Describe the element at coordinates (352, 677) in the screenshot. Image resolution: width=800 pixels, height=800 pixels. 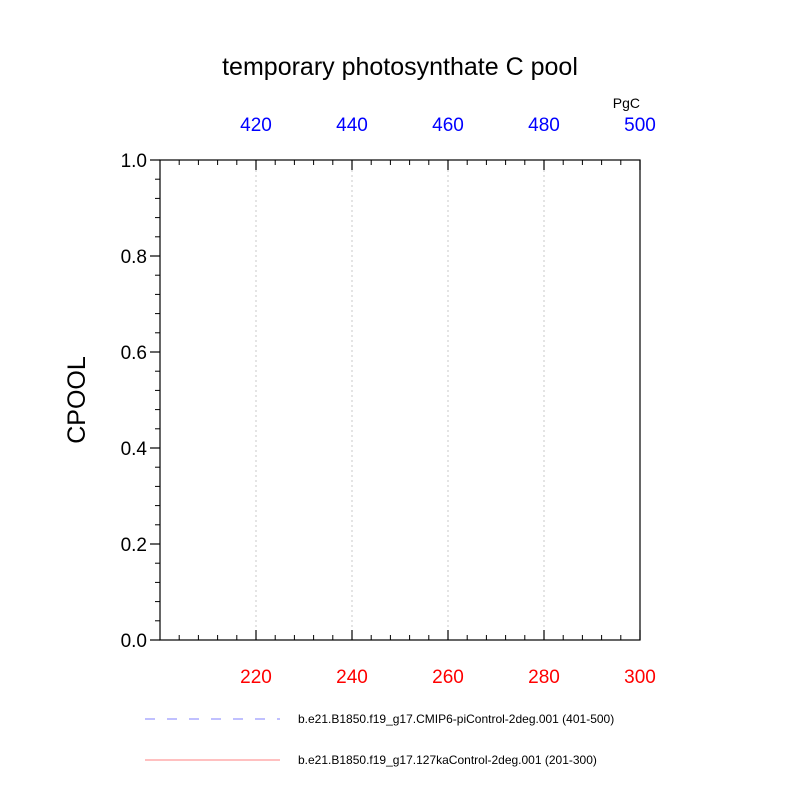
I see `x-bottom-tick-label: 240` at that location.